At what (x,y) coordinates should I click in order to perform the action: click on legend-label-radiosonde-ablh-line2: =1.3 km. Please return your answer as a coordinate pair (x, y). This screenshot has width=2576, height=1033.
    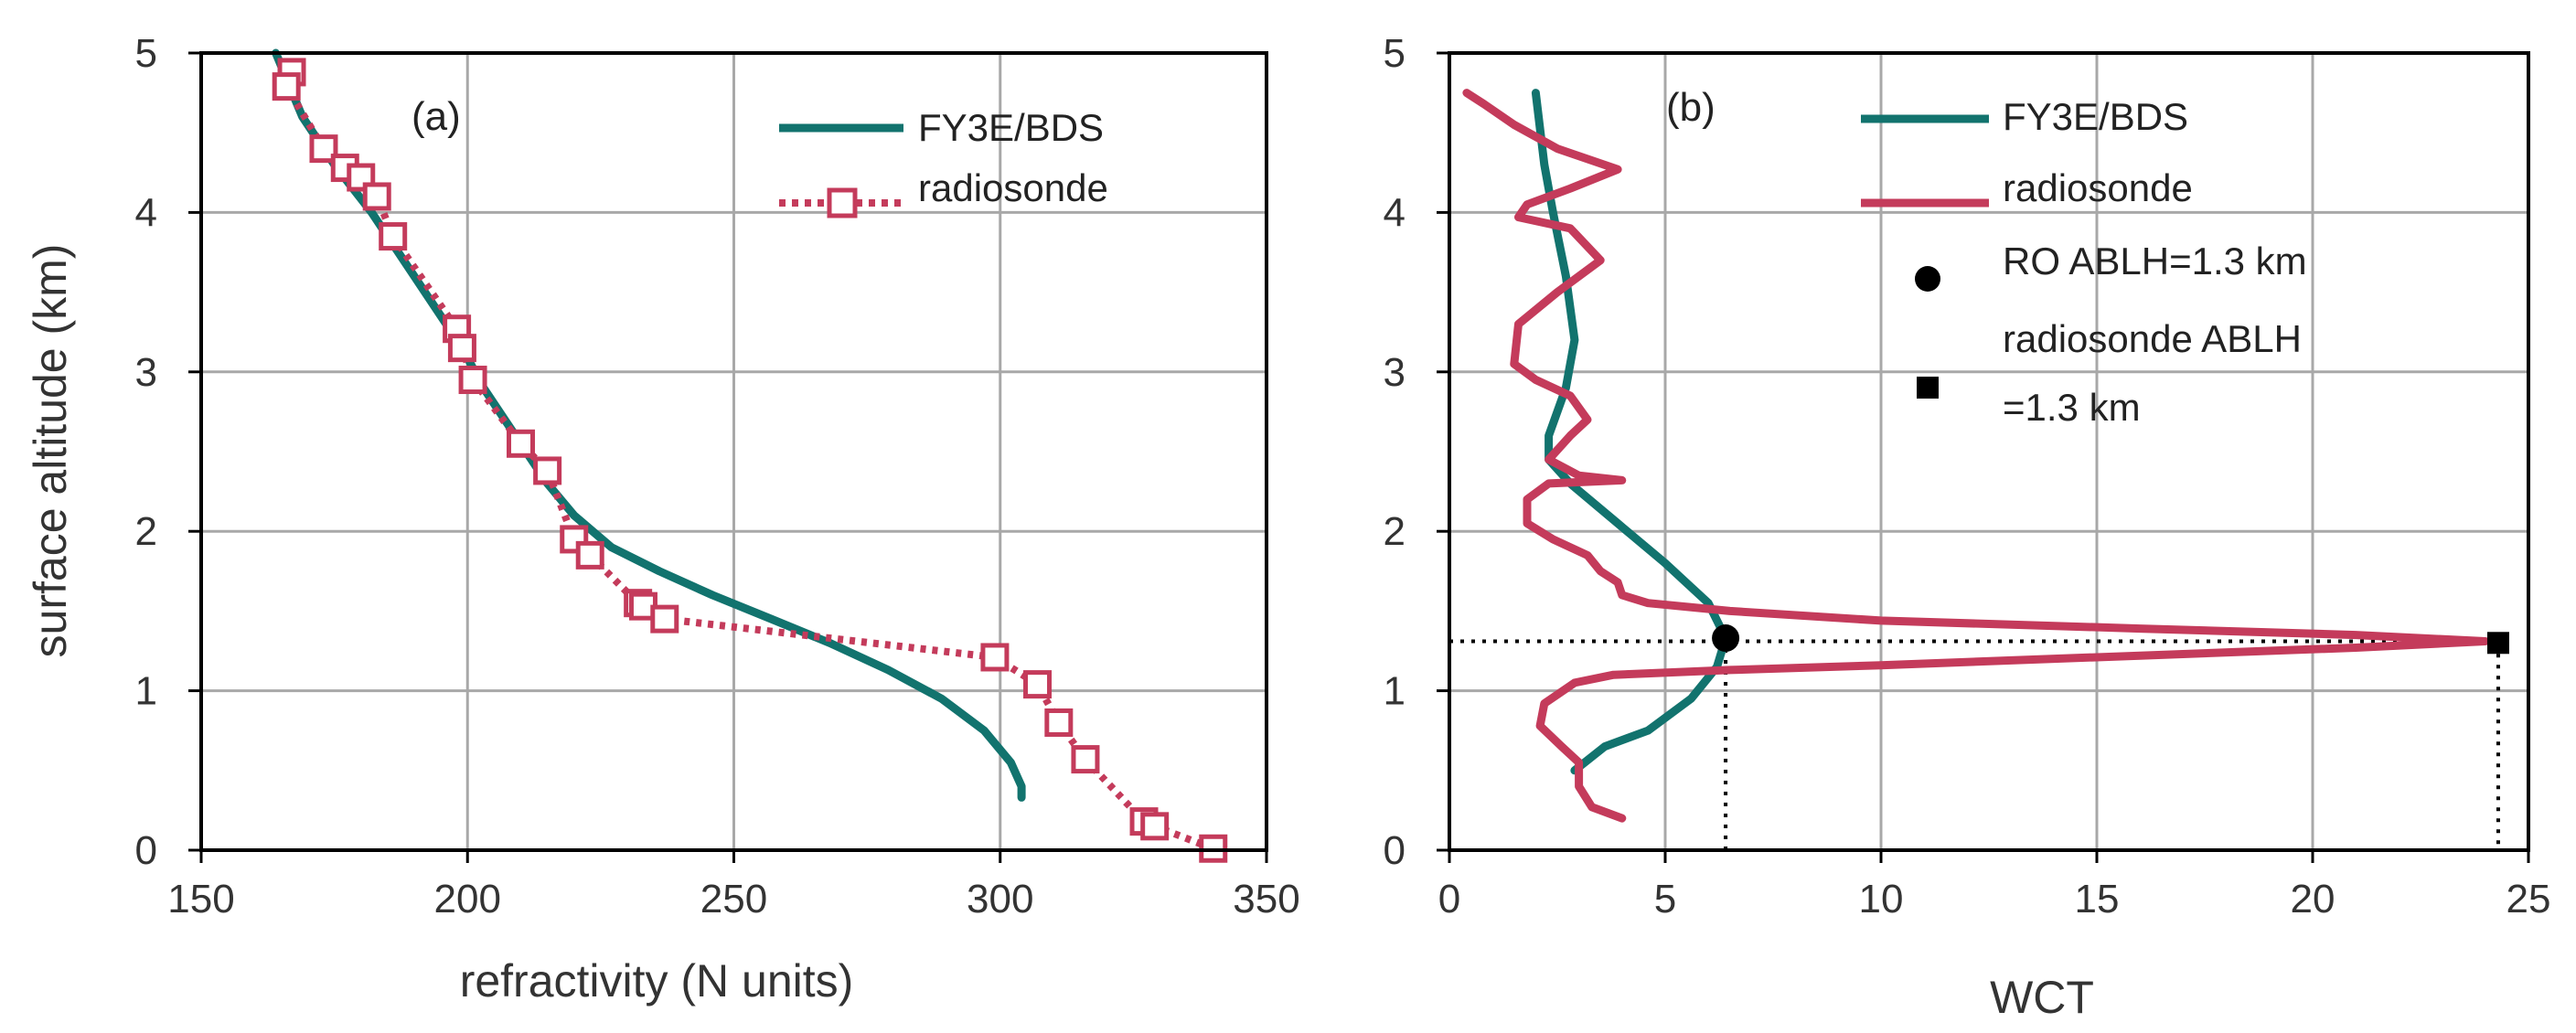
    Looking at the image, I should click on (2072, 407).